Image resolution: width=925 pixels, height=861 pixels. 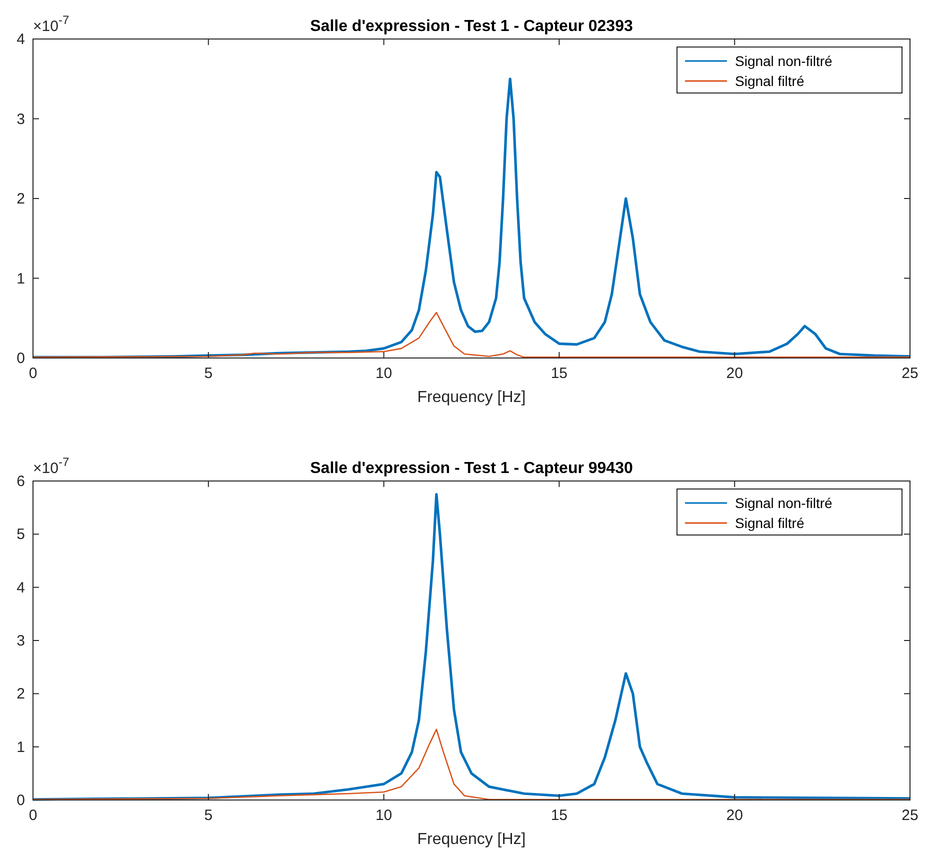 I want to click on chart-title: Salle d'expression - Test 1 - Capteur 02393, so click(x=471, y=26).